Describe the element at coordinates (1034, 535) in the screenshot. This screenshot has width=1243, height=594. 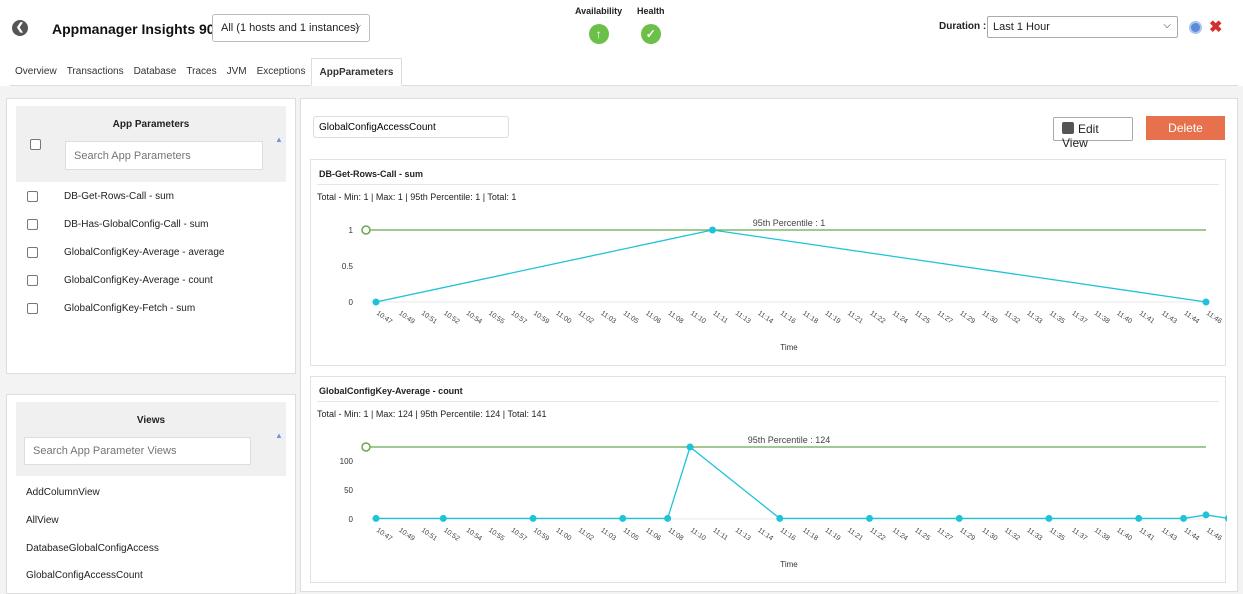
I see `x-tick-label: 11:33` at that location.